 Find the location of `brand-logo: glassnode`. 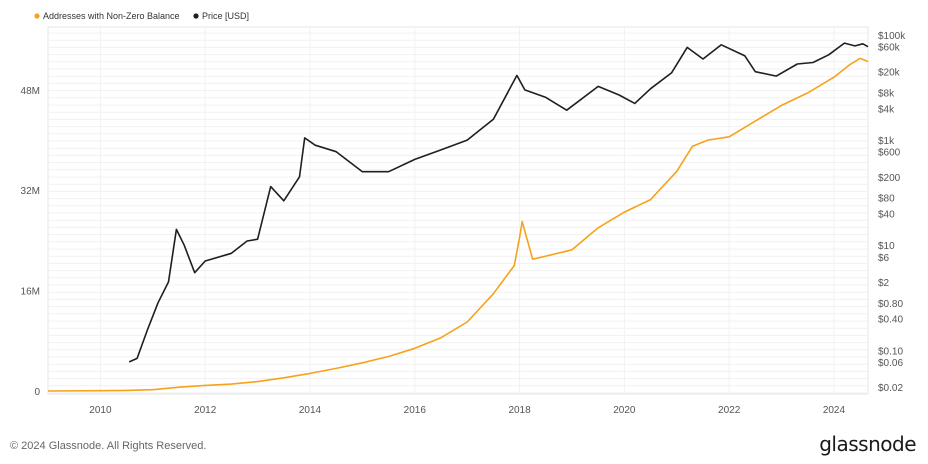

brand-logo: glassnode is located at coordinates (867, 444).